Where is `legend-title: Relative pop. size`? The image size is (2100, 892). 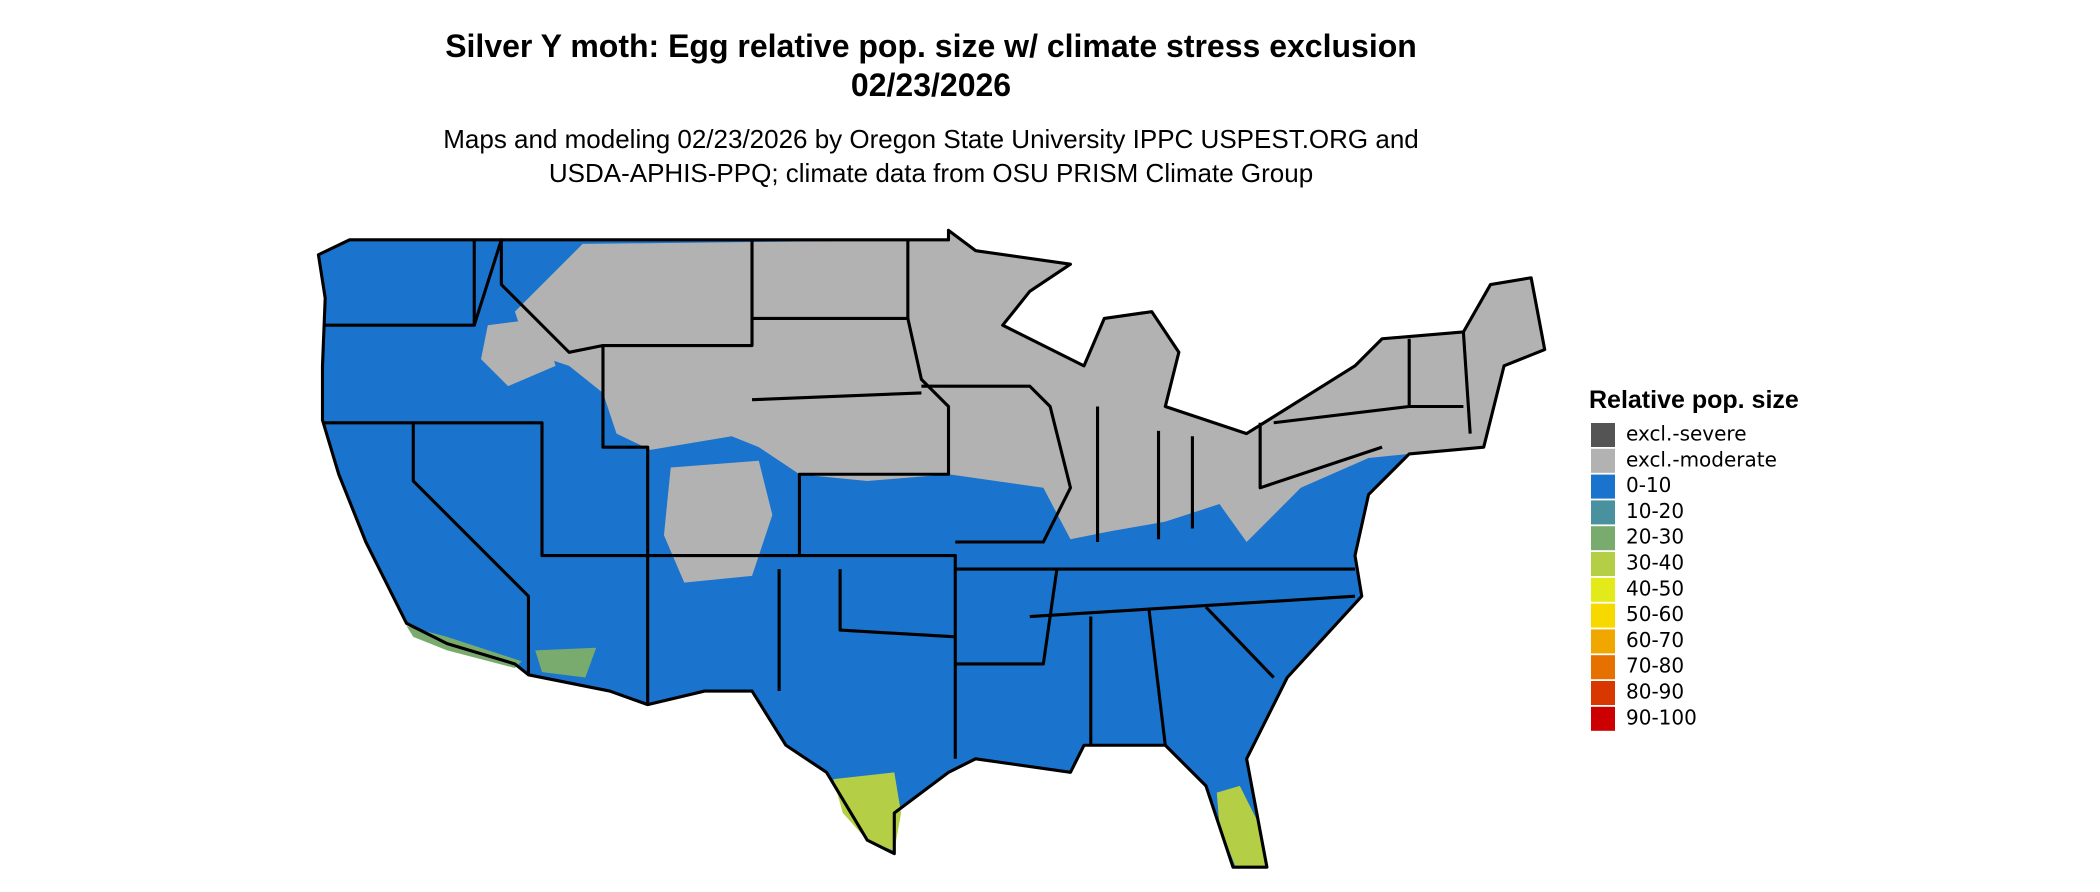 legend-title: Relative pop. size is located at coordinates (1694, 400).